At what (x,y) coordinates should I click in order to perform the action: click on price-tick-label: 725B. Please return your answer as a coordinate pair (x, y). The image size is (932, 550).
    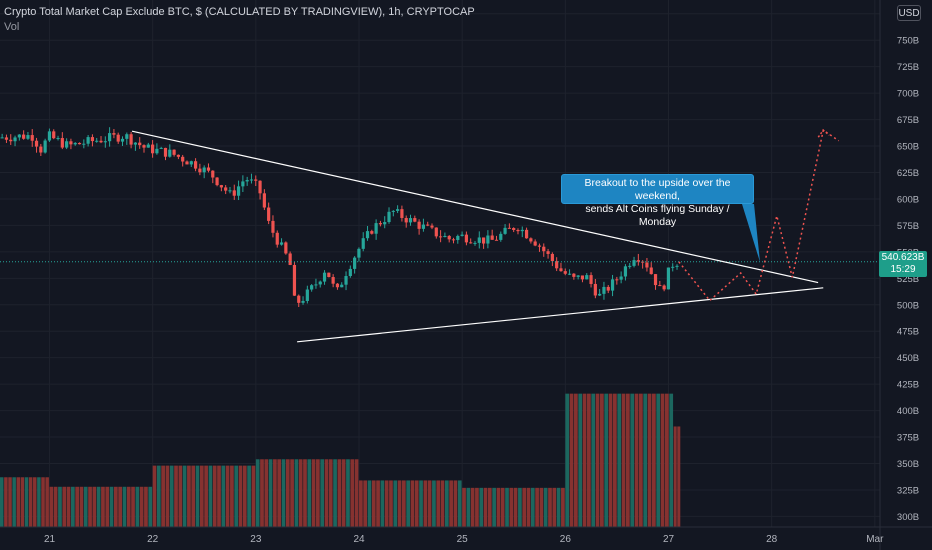
    Looking at the image, I should click on (908, 67).